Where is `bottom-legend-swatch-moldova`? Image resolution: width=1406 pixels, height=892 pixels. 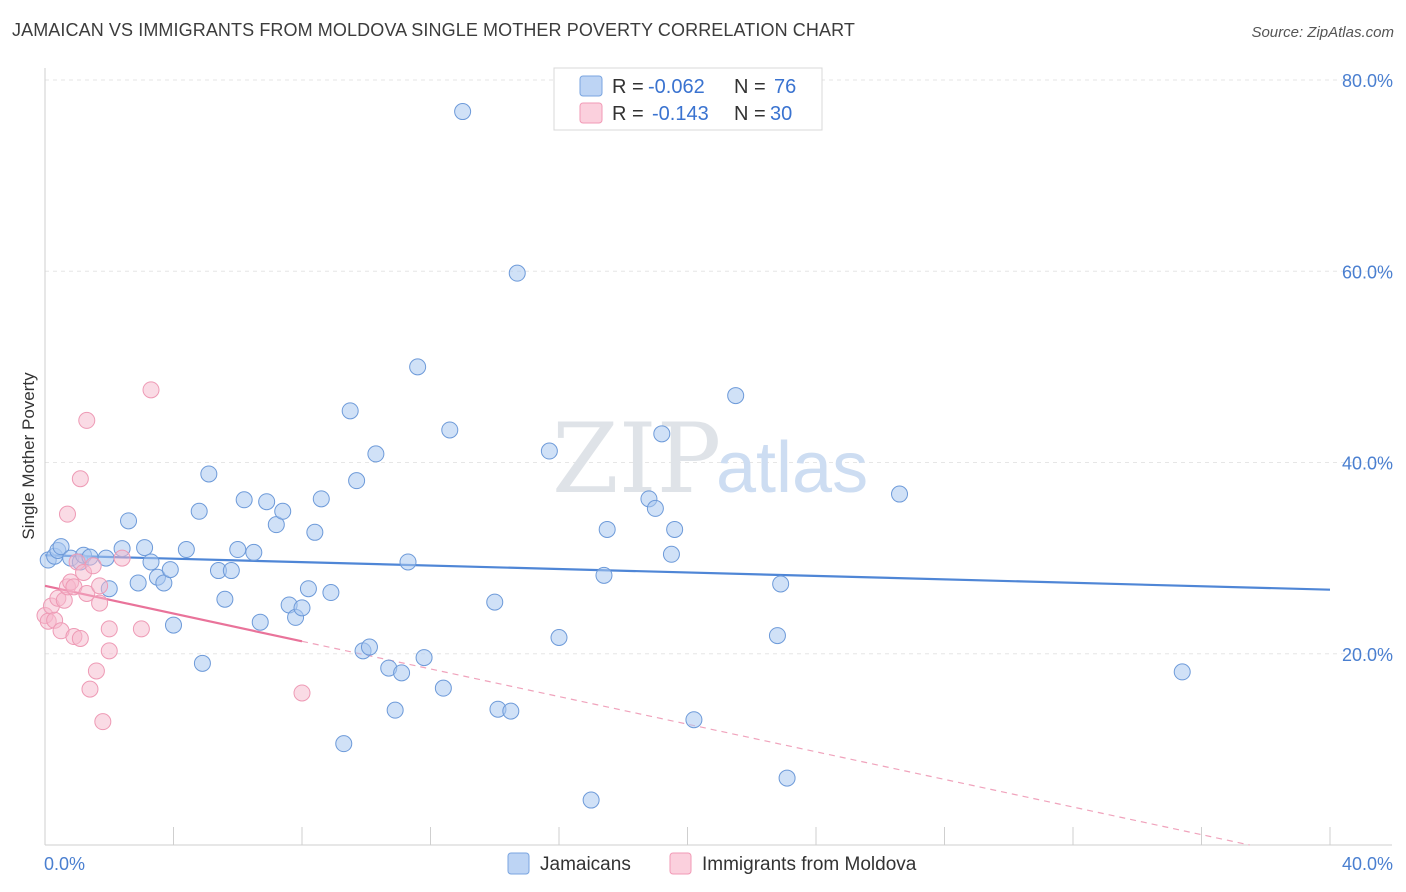
bottom-legend-swatch-moldova is located at coordinates (680, 863).